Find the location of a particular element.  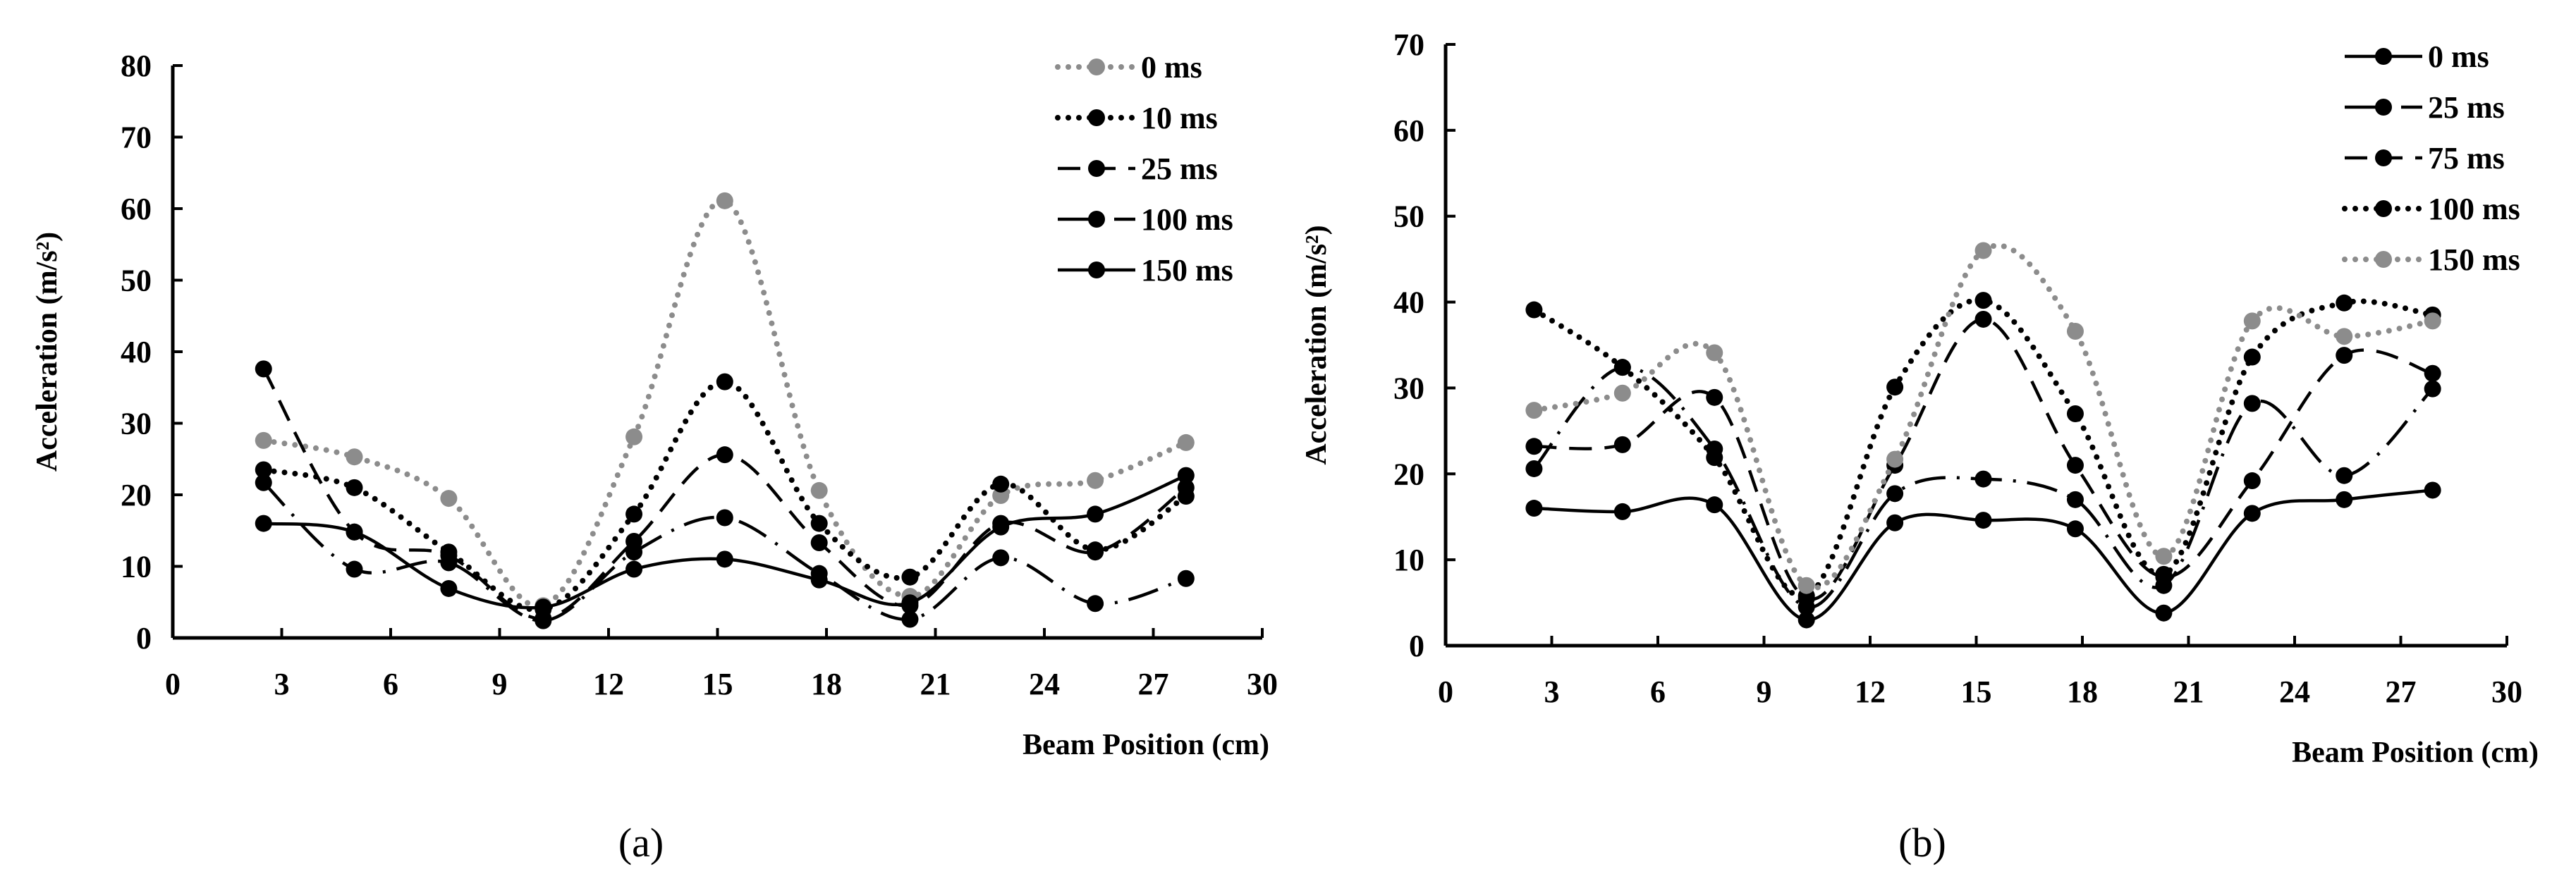

panel-label: (a) is located at coordinates (641, 843).